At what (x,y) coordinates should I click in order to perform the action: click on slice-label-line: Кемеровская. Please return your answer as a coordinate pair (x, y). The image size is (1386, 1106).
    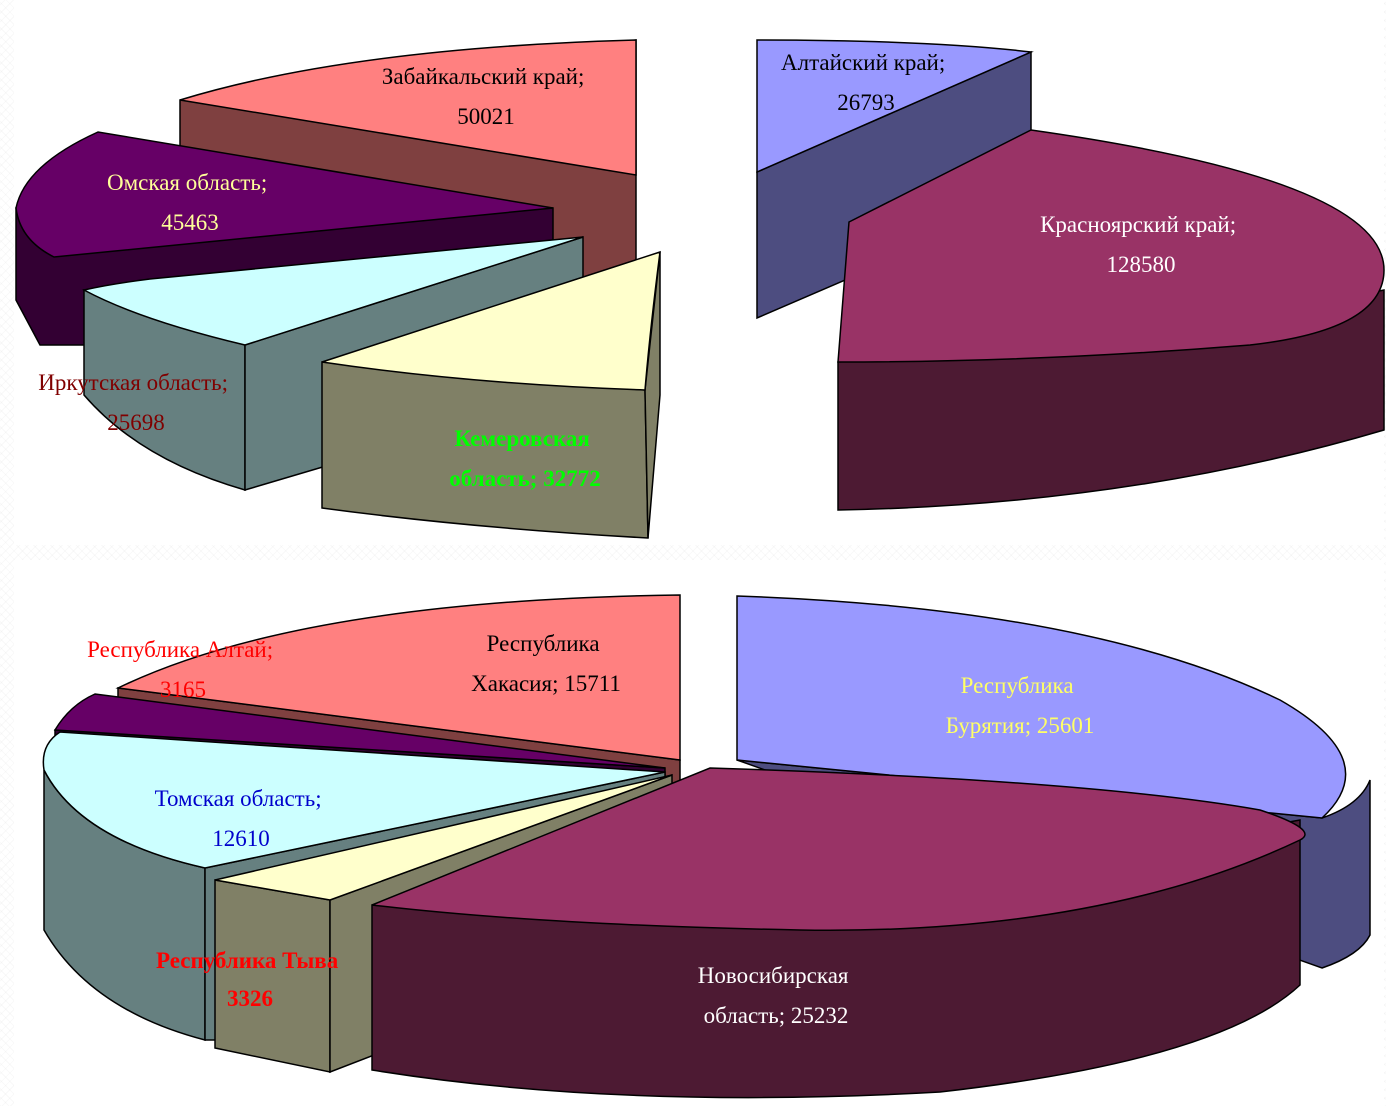
    Looking at the image, I should click on (521, 438).